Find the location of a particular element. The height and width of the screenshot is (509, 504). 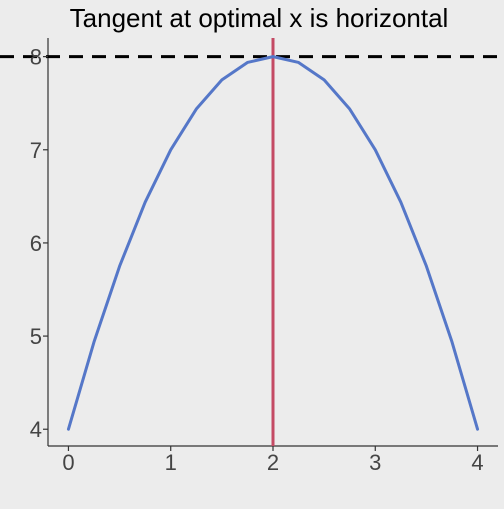

x-ticks: 0 1 2 3 4 is located at coordinates (273, 460).